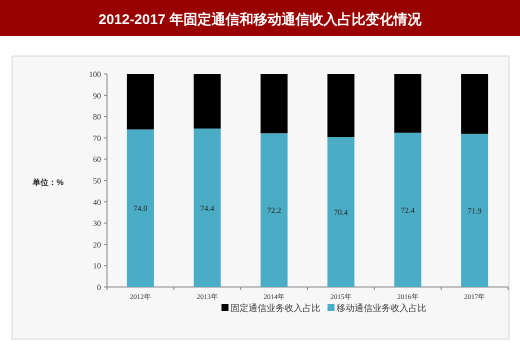  I want to click on data-label: 74.4, so click(207, 208).